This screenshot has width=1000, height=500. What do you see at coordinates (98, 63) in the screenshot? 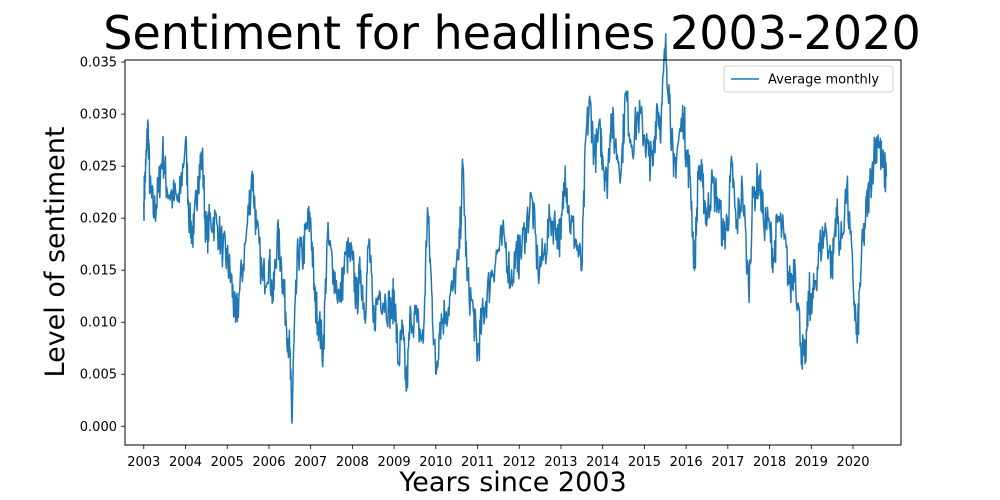
I see `y-tick-label: 0.035` at bounding box center [98, 63].